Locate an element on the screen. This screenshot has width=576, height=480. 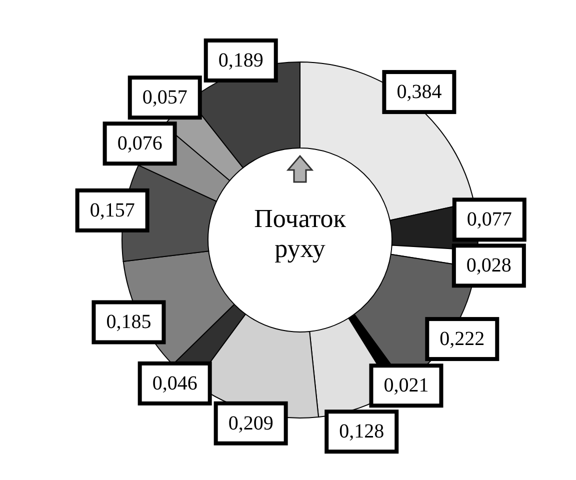
data-label: 0,185 is located at coordinates (129, 322).